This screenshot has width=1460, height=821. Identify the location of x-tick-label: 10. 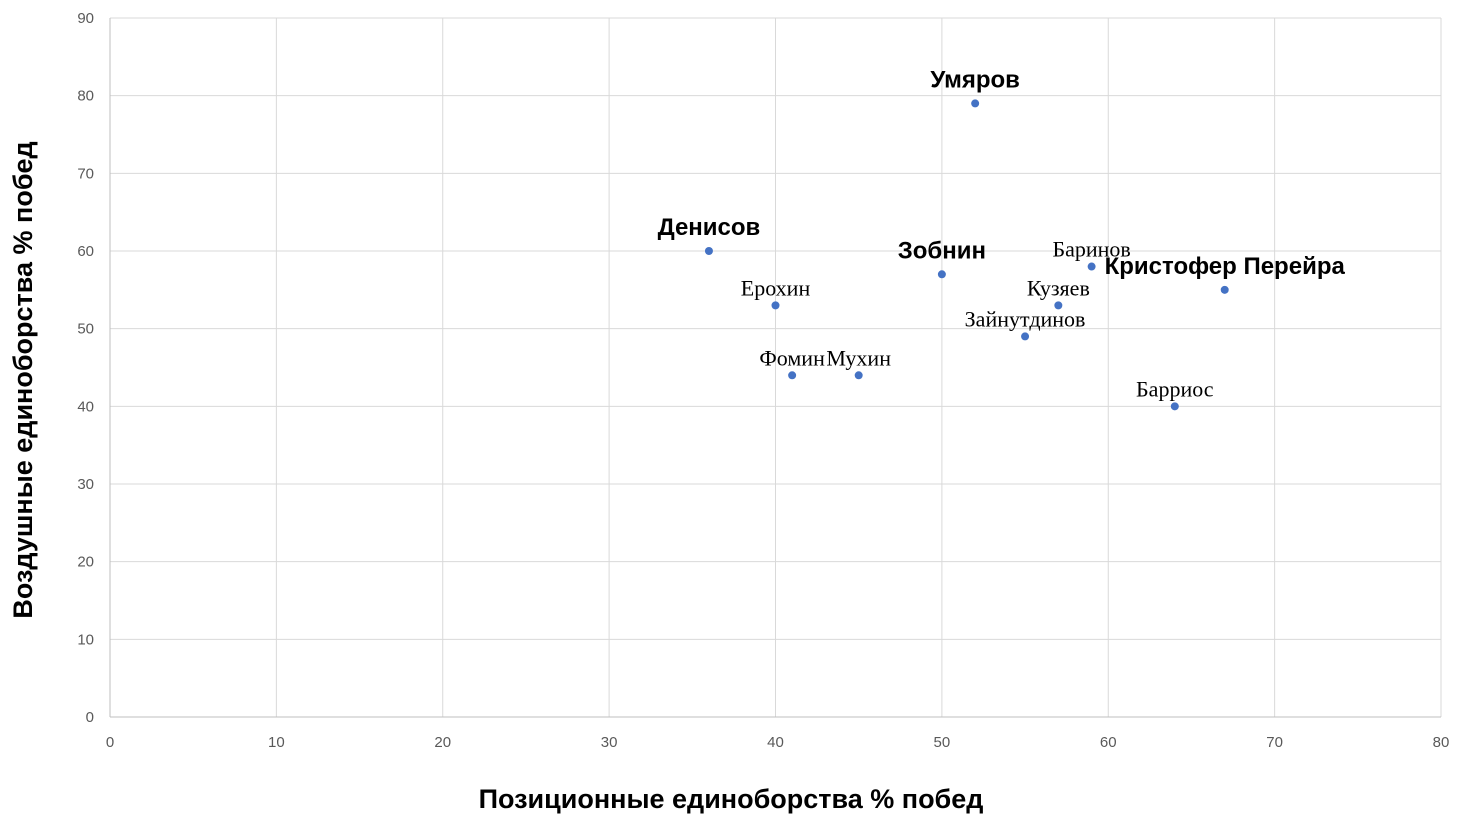
(276, 742).